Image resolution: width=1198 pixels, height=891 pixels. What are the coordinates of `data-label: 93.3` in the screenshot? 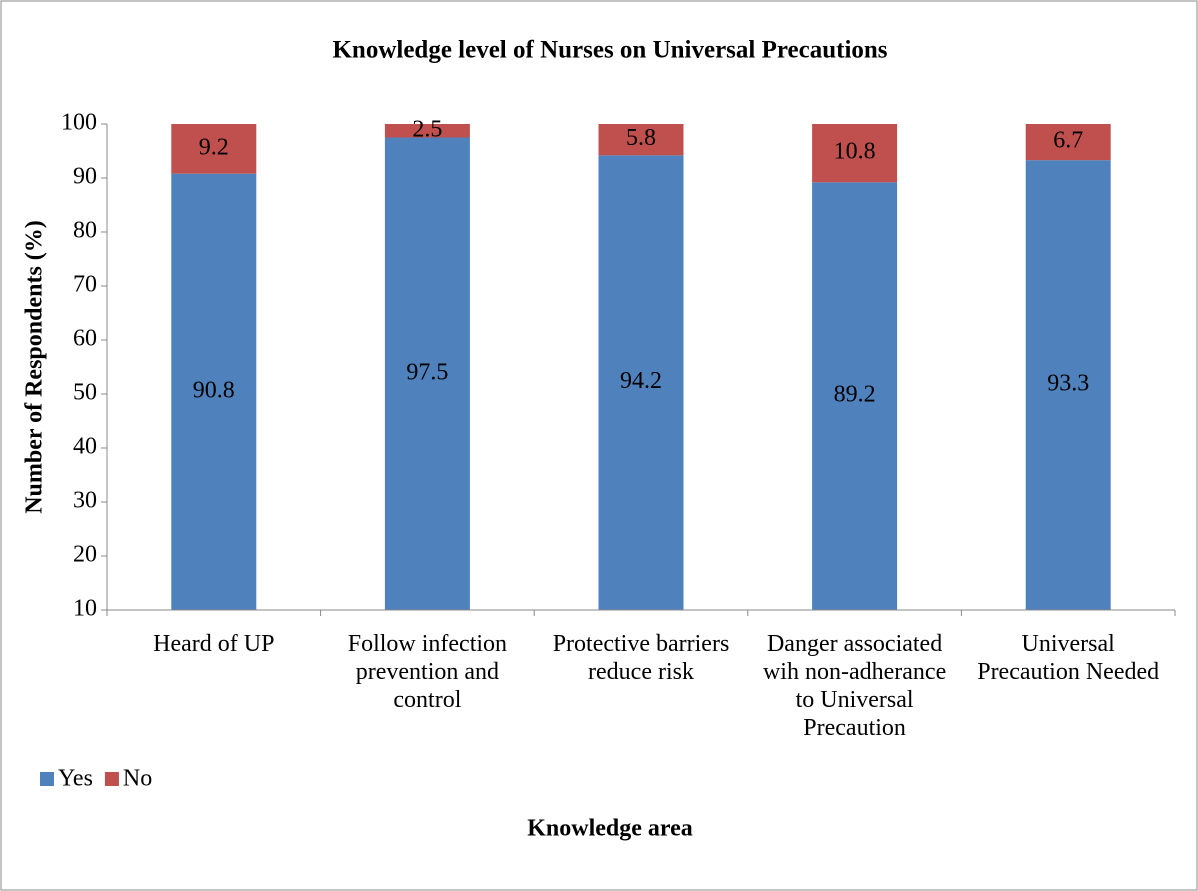 It's located at (1068, 384).